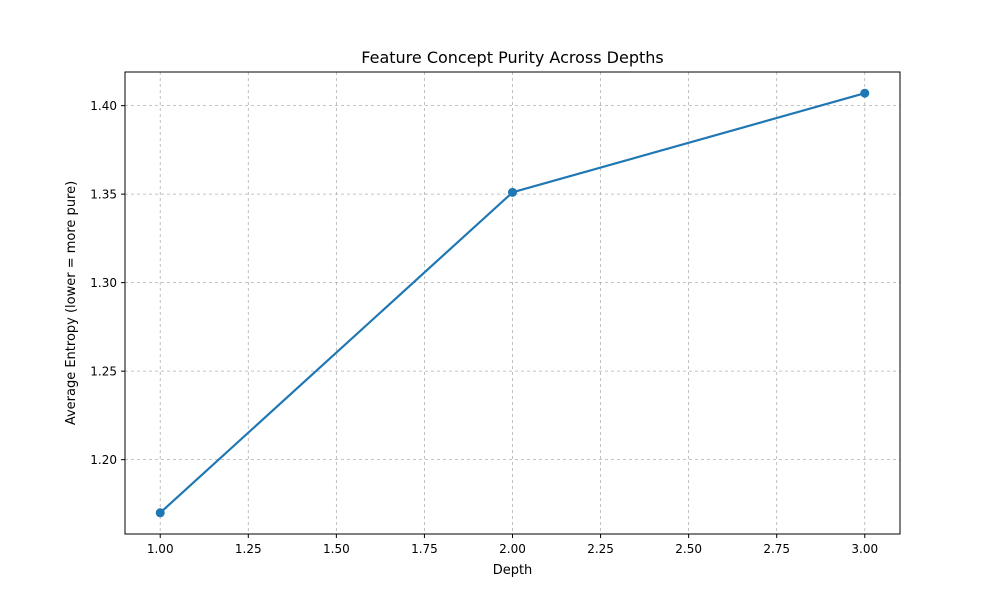 This screenshot has width=1000, height=600. Describe the element at coordinates (336, 549) in the screenshot. I see `x-tick-label: 1.50` at that location.